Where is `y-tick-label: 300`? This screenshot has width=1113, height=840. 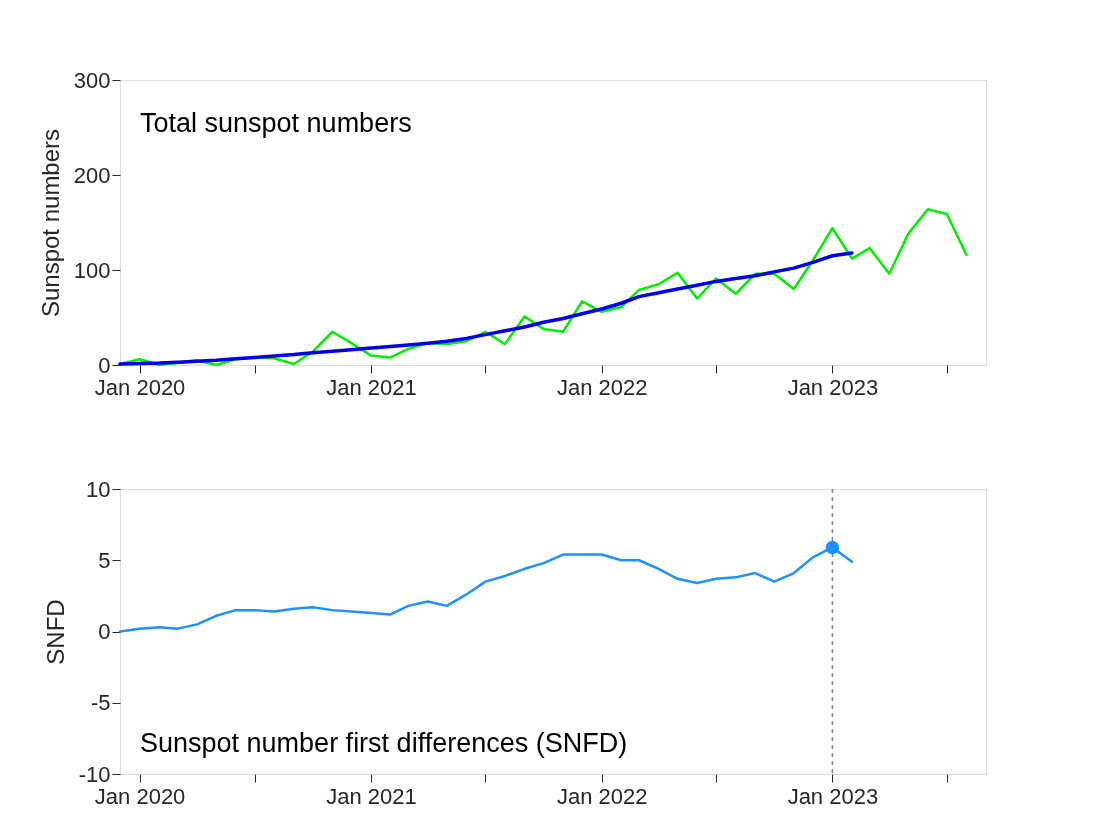
y-tick-label: 300 is located at coordinates (92, 80).